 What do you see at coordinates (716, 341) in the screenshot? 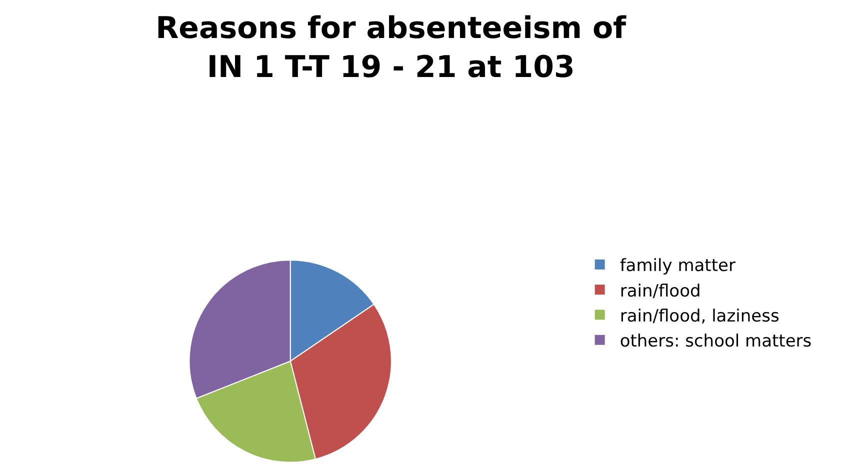
I see `legend-label: others: school matters` at bounding box center [716, 341].